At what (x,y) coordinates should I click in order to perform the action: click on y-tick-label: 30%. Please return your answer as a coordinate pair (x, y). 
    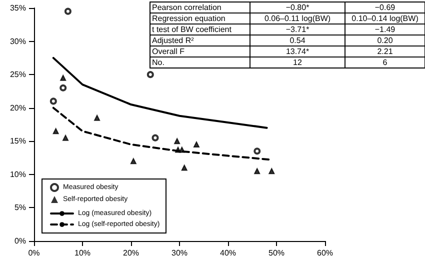
    Looking at the image, I should click on (18, 41).